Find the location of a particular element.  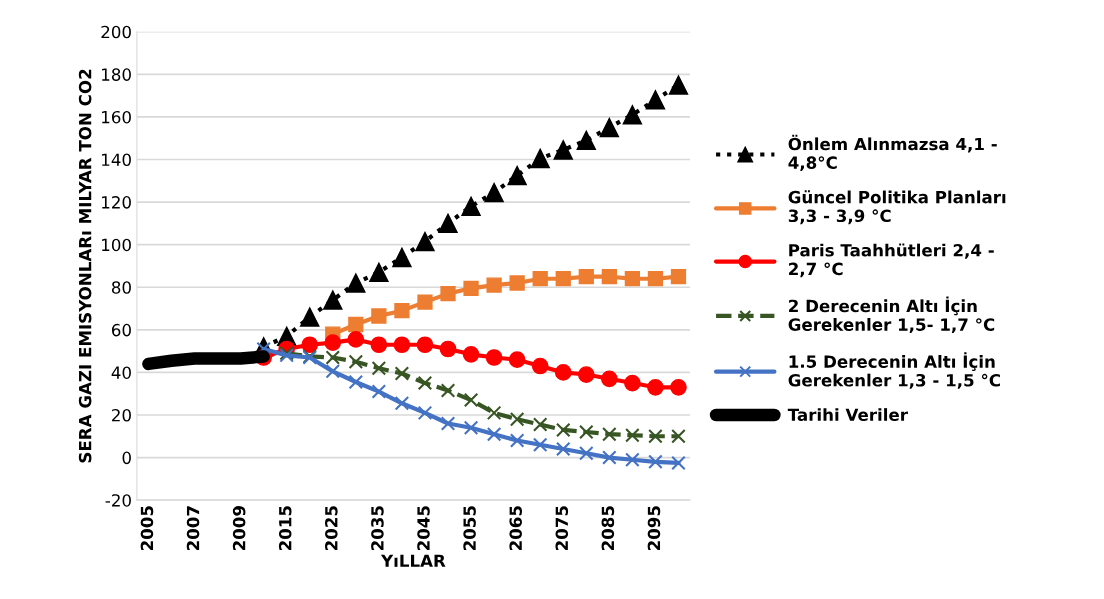

legend-label: Paris Taahhütleri 2,4 - 2,7 °C is located at coordinates (891, 260).